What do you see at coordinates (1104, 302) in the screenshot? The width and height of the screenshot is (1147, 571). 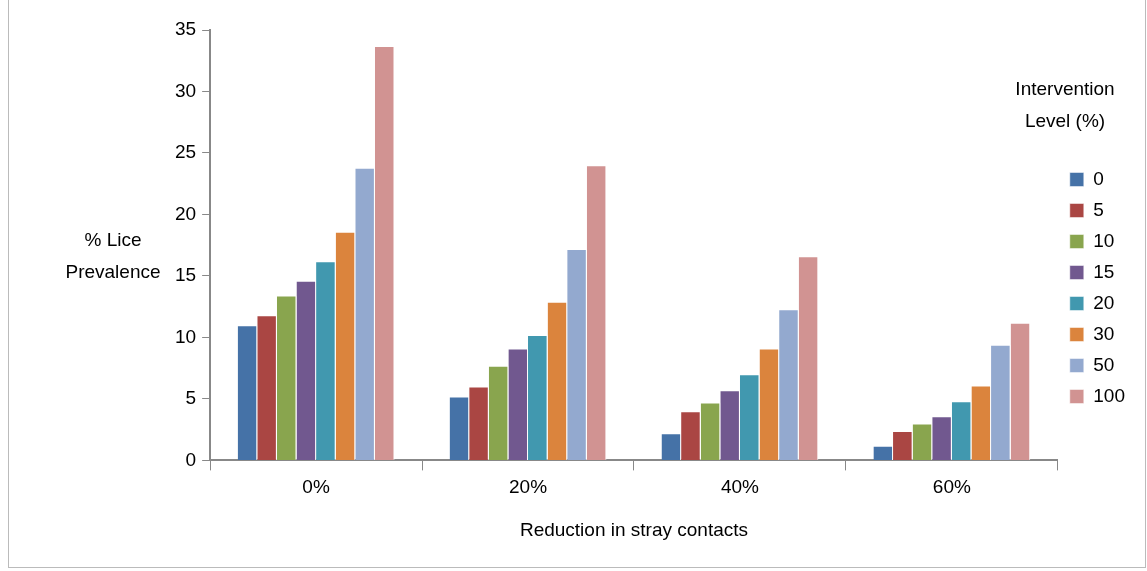 I see `legend-label: 20` at bounding box center [1104, 302].